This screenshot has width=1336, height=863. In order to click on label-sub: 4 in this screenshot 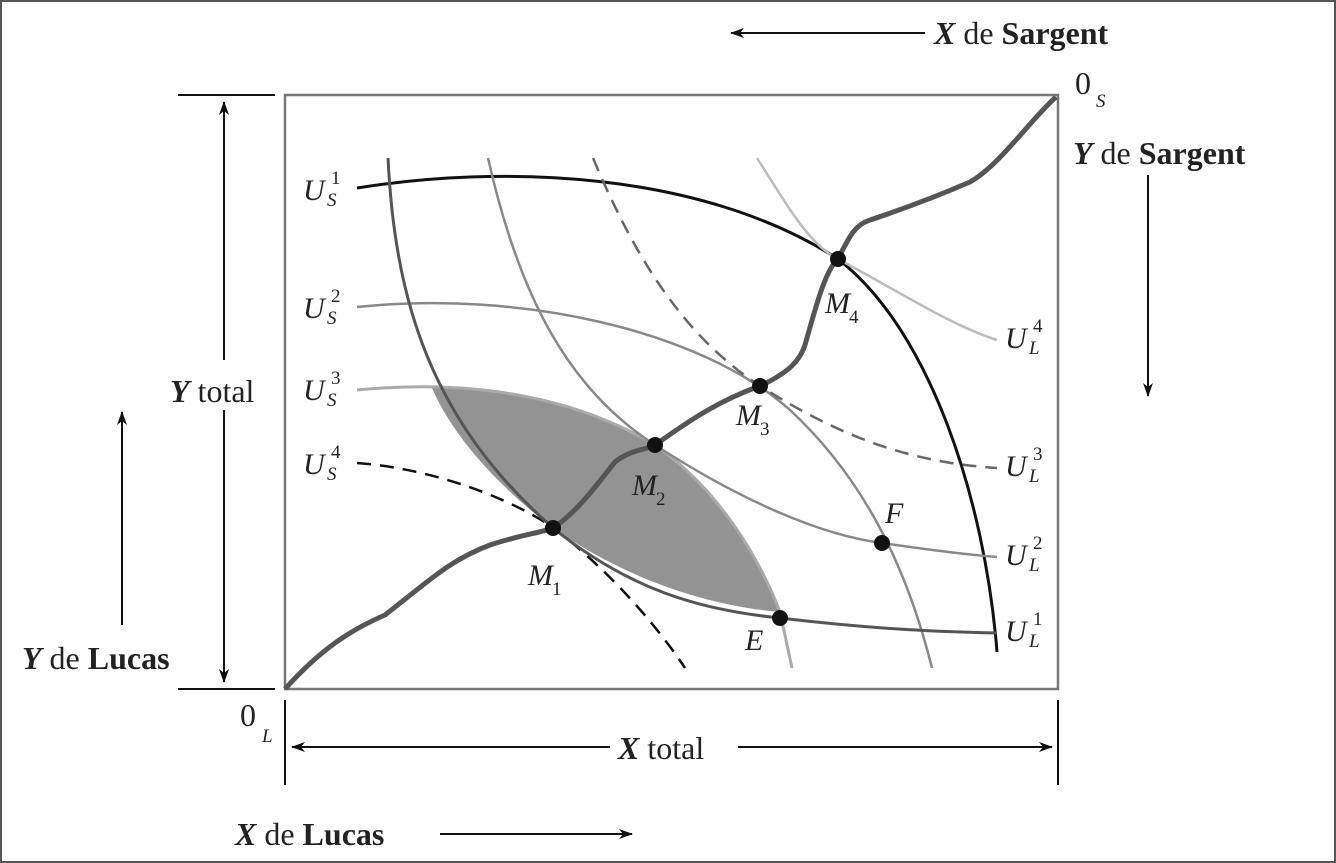, I will do `click(854, 317)`.